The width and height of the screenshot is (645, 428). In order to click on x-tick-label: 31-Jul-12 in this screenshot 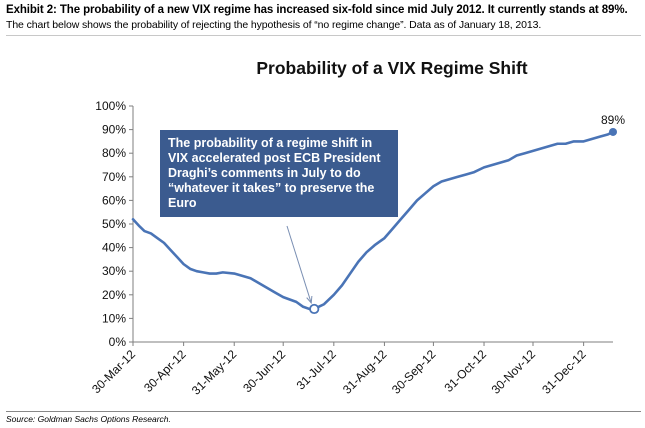, I will do `click(317, 370)`.